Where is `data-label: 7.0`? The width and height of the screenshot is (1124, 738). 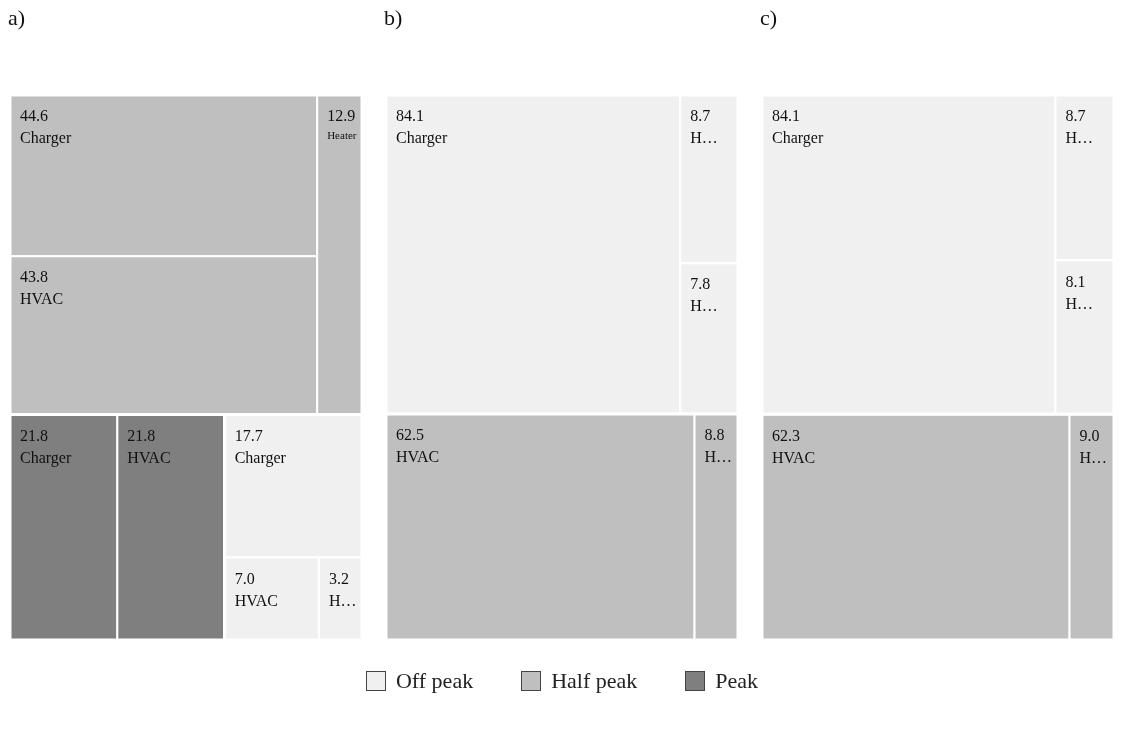
data-label: 7.0 is located at coordinates (244, 578).